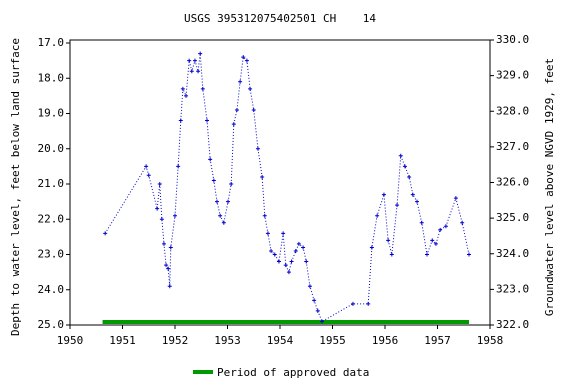 Image resolution: width=576 pixels, height=384 pixels. I want to click on x-tick-label: 1952, so click(175, 340).